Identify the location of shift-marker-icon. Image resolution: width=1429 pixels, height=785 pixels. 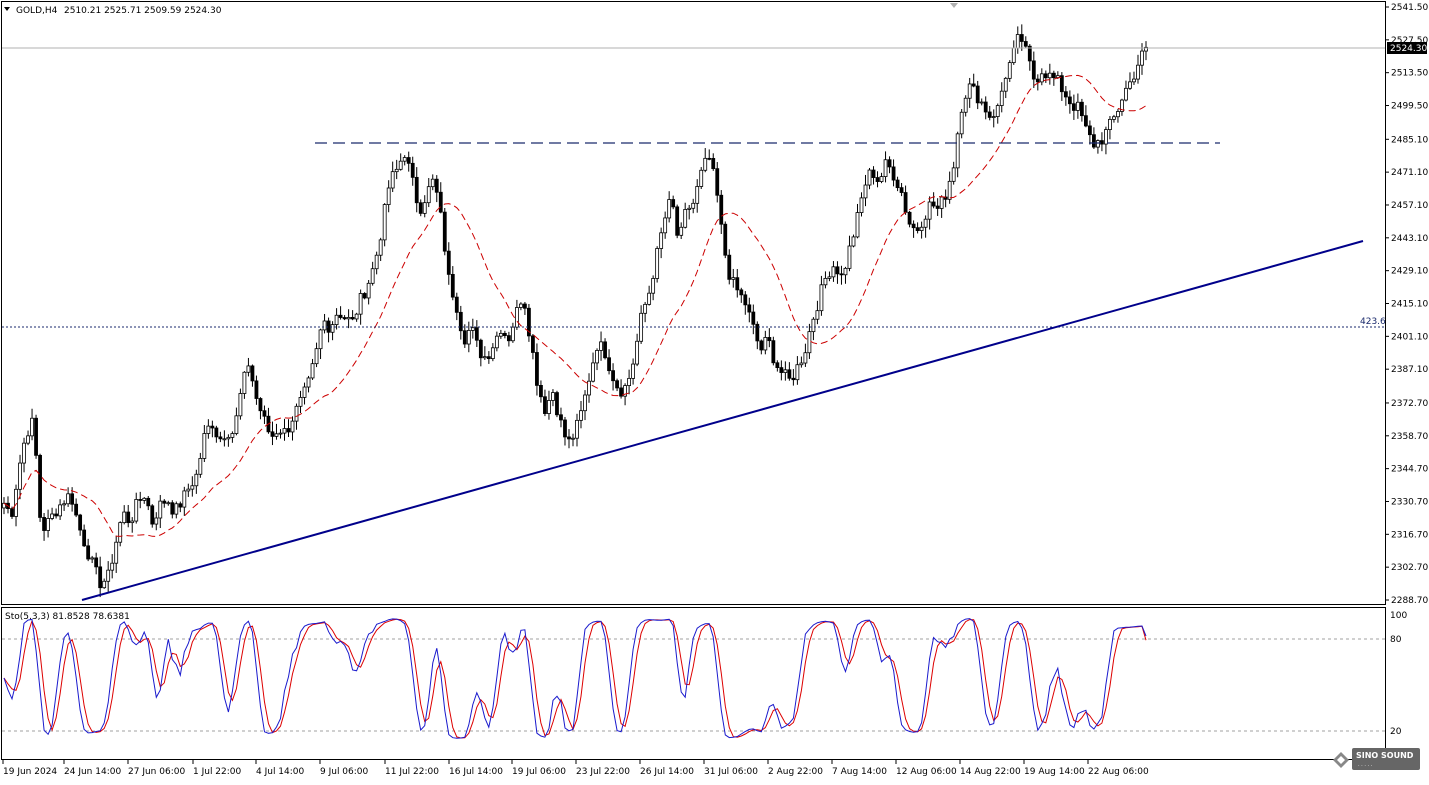
(954, 5).